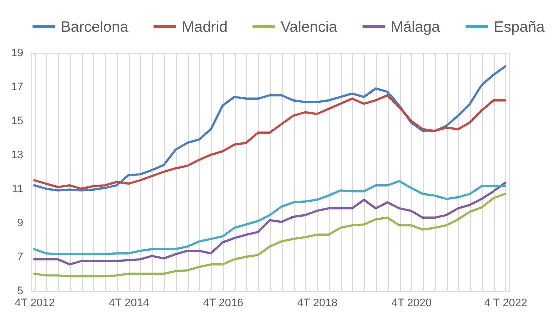 This screenshot has width=557, height=333. Describe the element at coordinates (20, 258) in the screenshot. I see `y-tick-label: 7` at that location.